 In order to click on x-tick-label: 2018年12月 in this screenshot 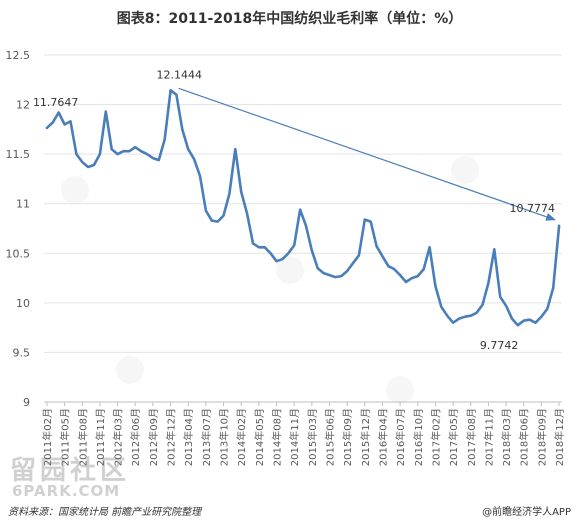, I will do `click(559, 437)`.